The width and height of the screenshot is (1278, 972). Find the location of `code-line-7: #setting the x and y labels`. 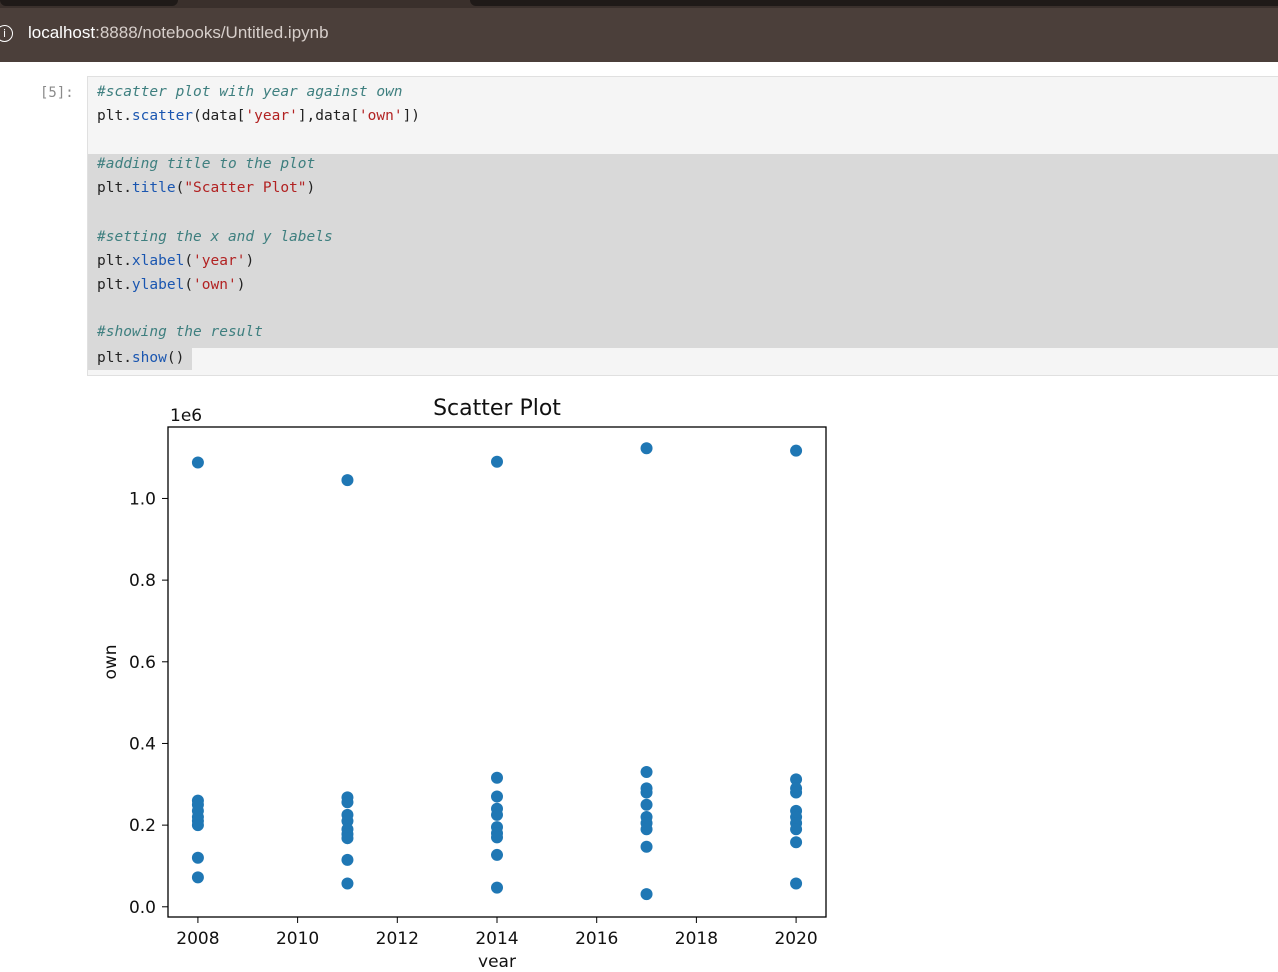

code-line-7: #setting the x and y labels is located at coordinates (215, 237).